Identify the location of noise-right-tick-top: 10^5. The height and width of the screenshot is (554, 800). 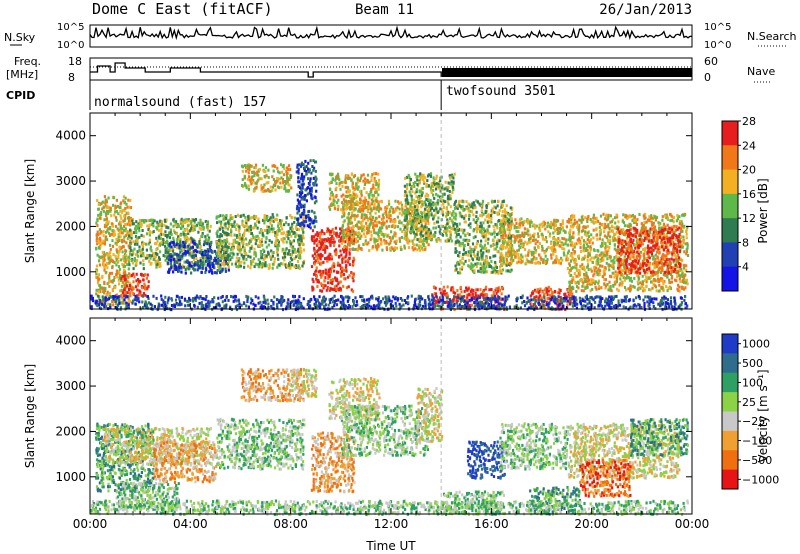
(717, 27).